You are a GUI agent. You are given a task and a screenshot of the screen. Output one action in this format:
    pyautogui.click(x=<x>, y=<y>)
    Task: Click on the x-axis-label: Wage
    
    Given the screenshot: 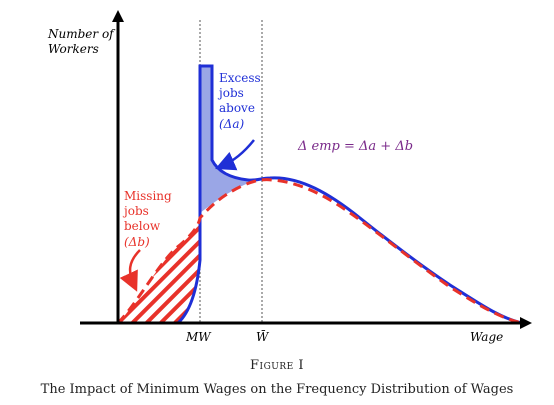 What is the action you would take?
    pyautogui.click(x=486, y=337)
    